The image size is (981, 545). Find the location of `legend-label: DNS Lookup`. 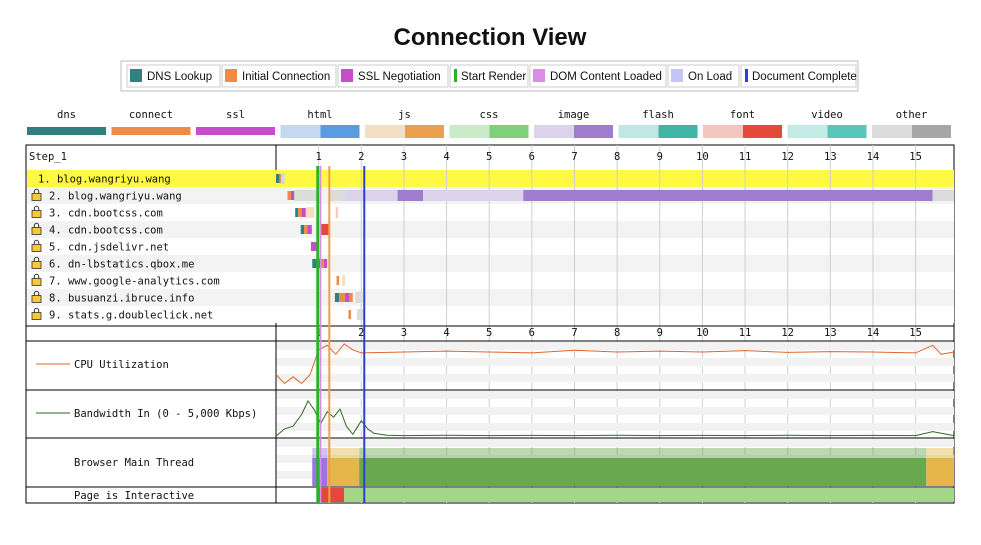

legend-label: DNS Lookup is located at coordinates (179, 77).